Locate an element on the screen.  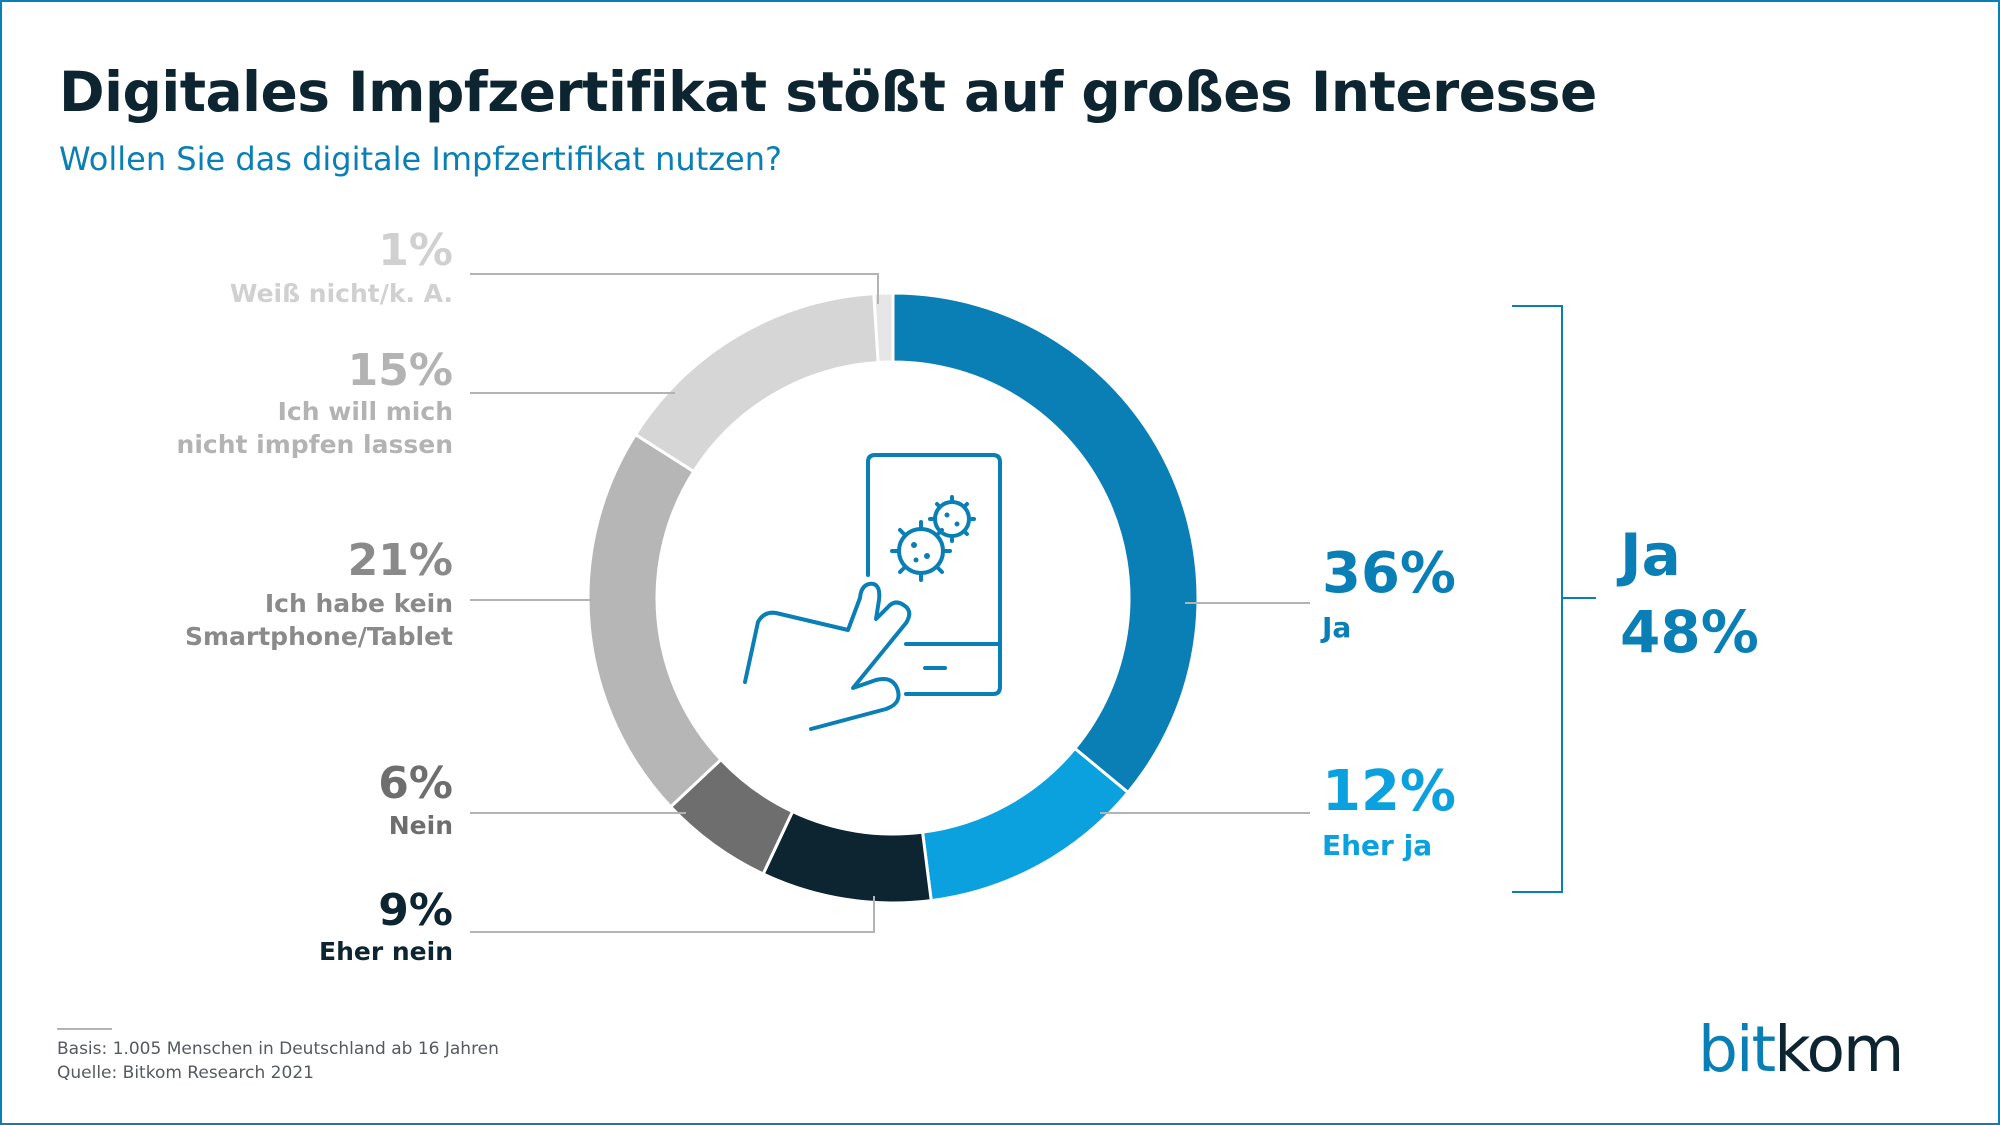
summary-value: 48% is located at coordinates (1689, 632).